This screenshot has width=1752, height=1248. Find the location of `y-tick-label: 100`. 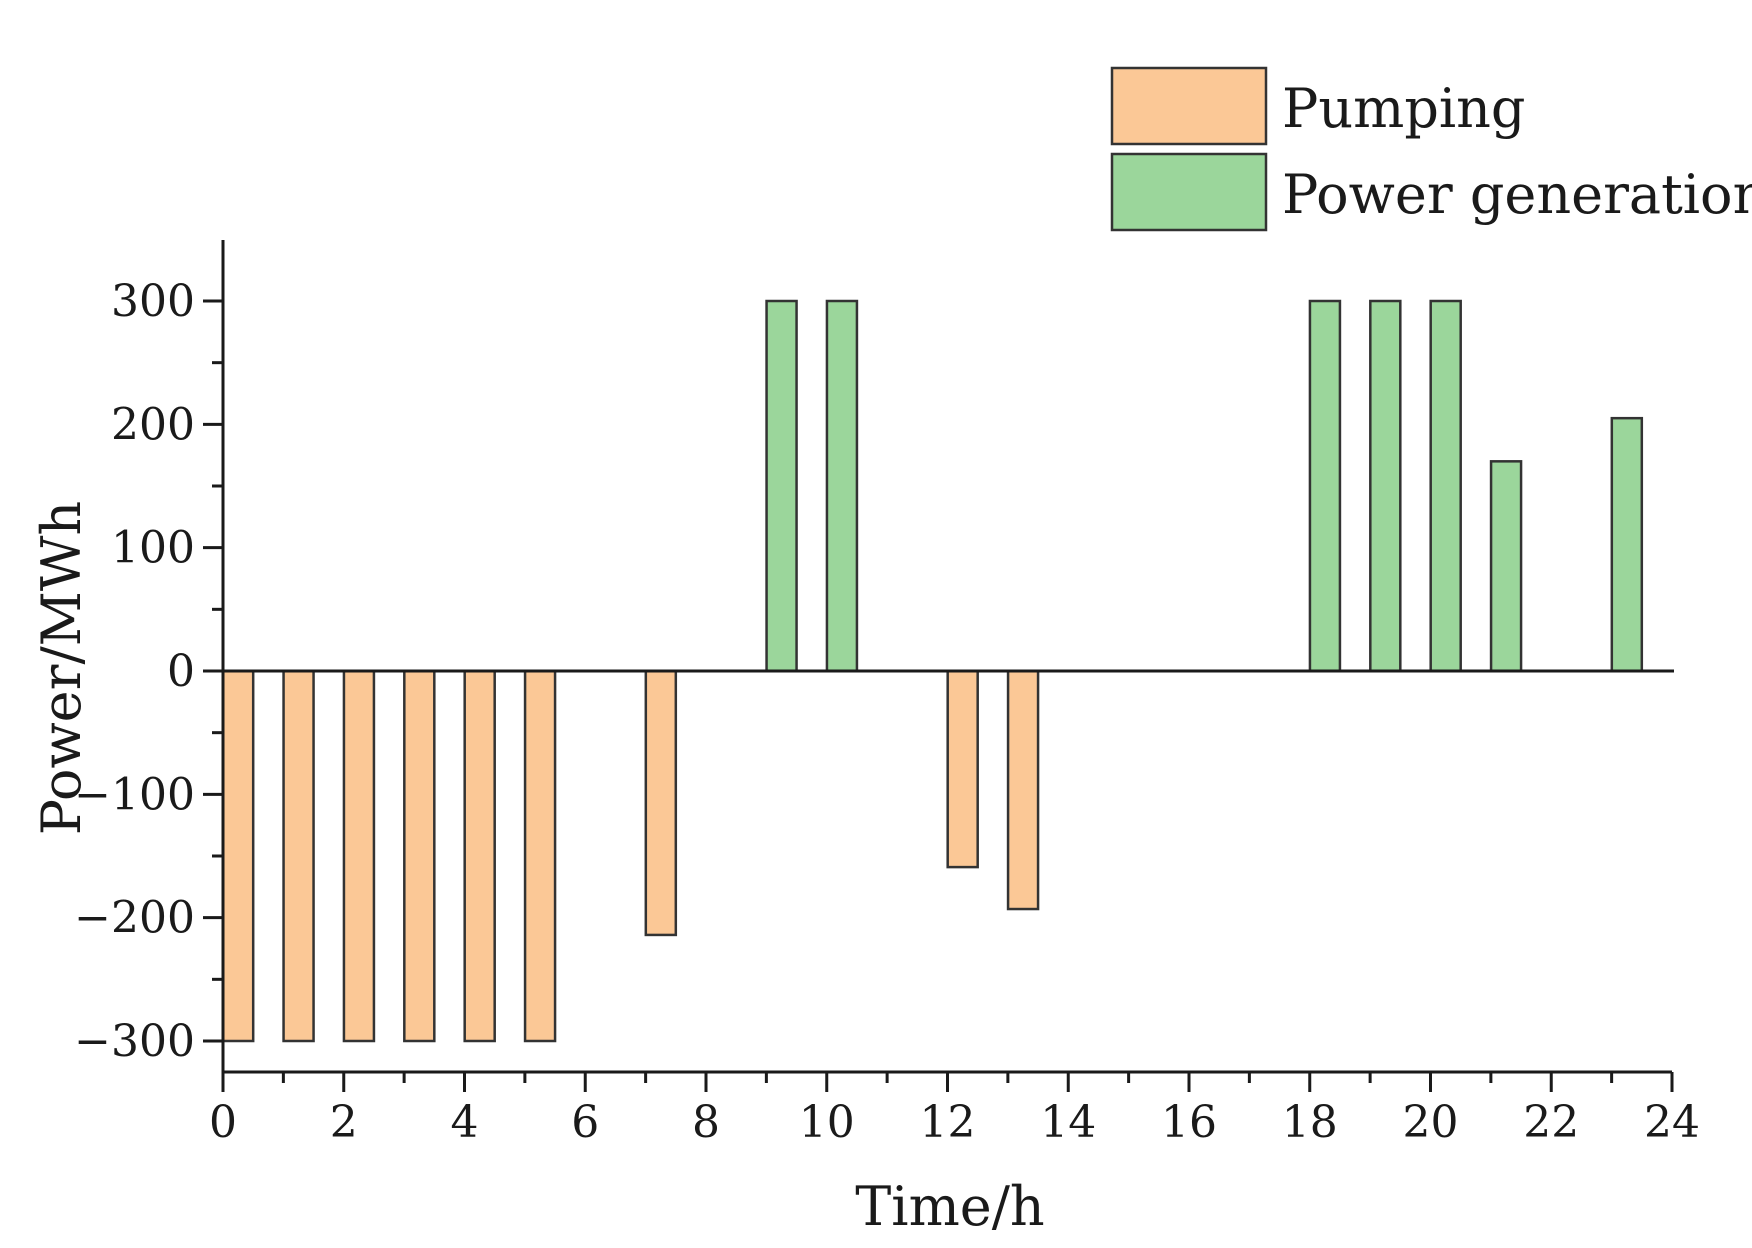

y-tick-label: 100 is located at coordinates (153, 548).